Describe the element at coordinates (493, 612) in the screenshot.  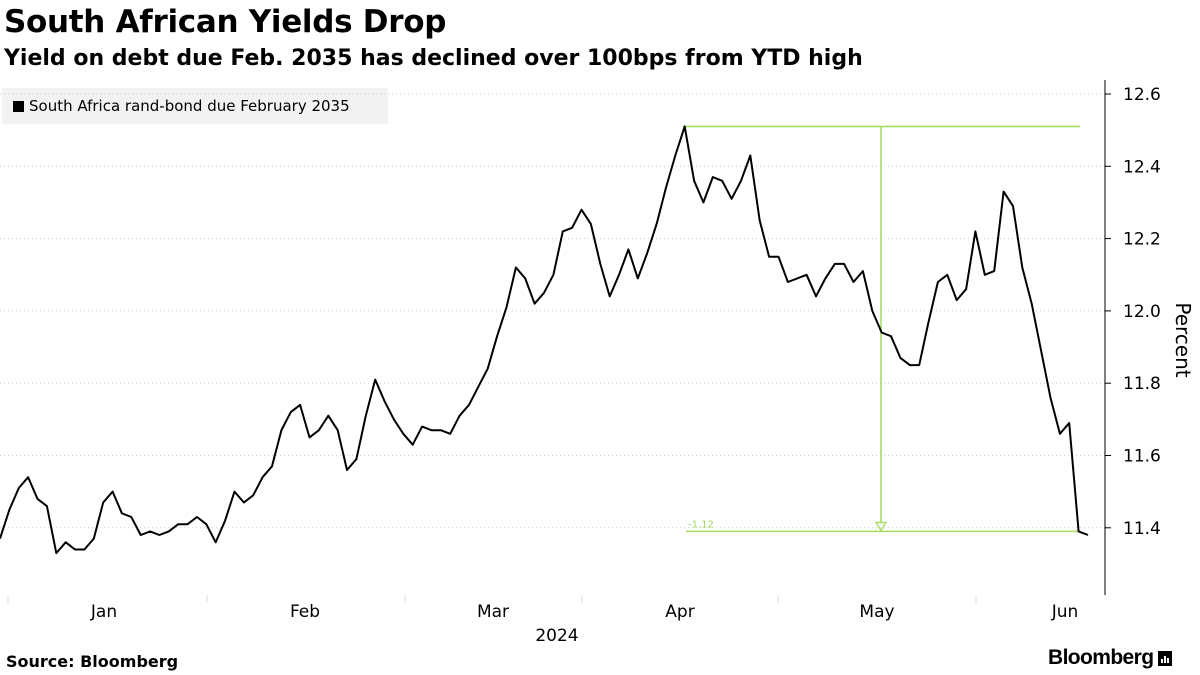
I see `x-tick-label: Mar` at that location.